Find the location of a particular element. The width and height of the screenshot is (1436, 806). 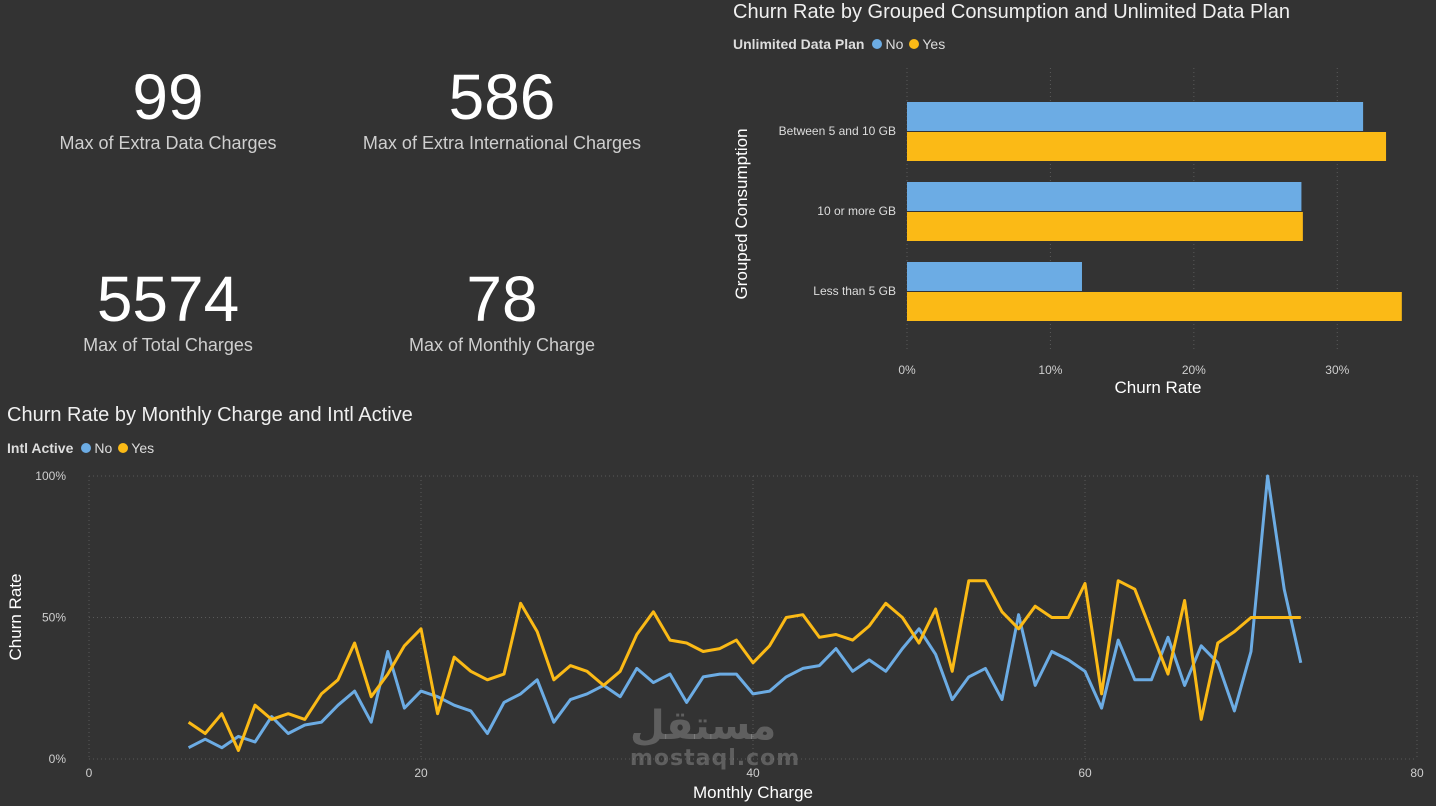

kpi-value: 5574 is located at coordinates (168, 299).